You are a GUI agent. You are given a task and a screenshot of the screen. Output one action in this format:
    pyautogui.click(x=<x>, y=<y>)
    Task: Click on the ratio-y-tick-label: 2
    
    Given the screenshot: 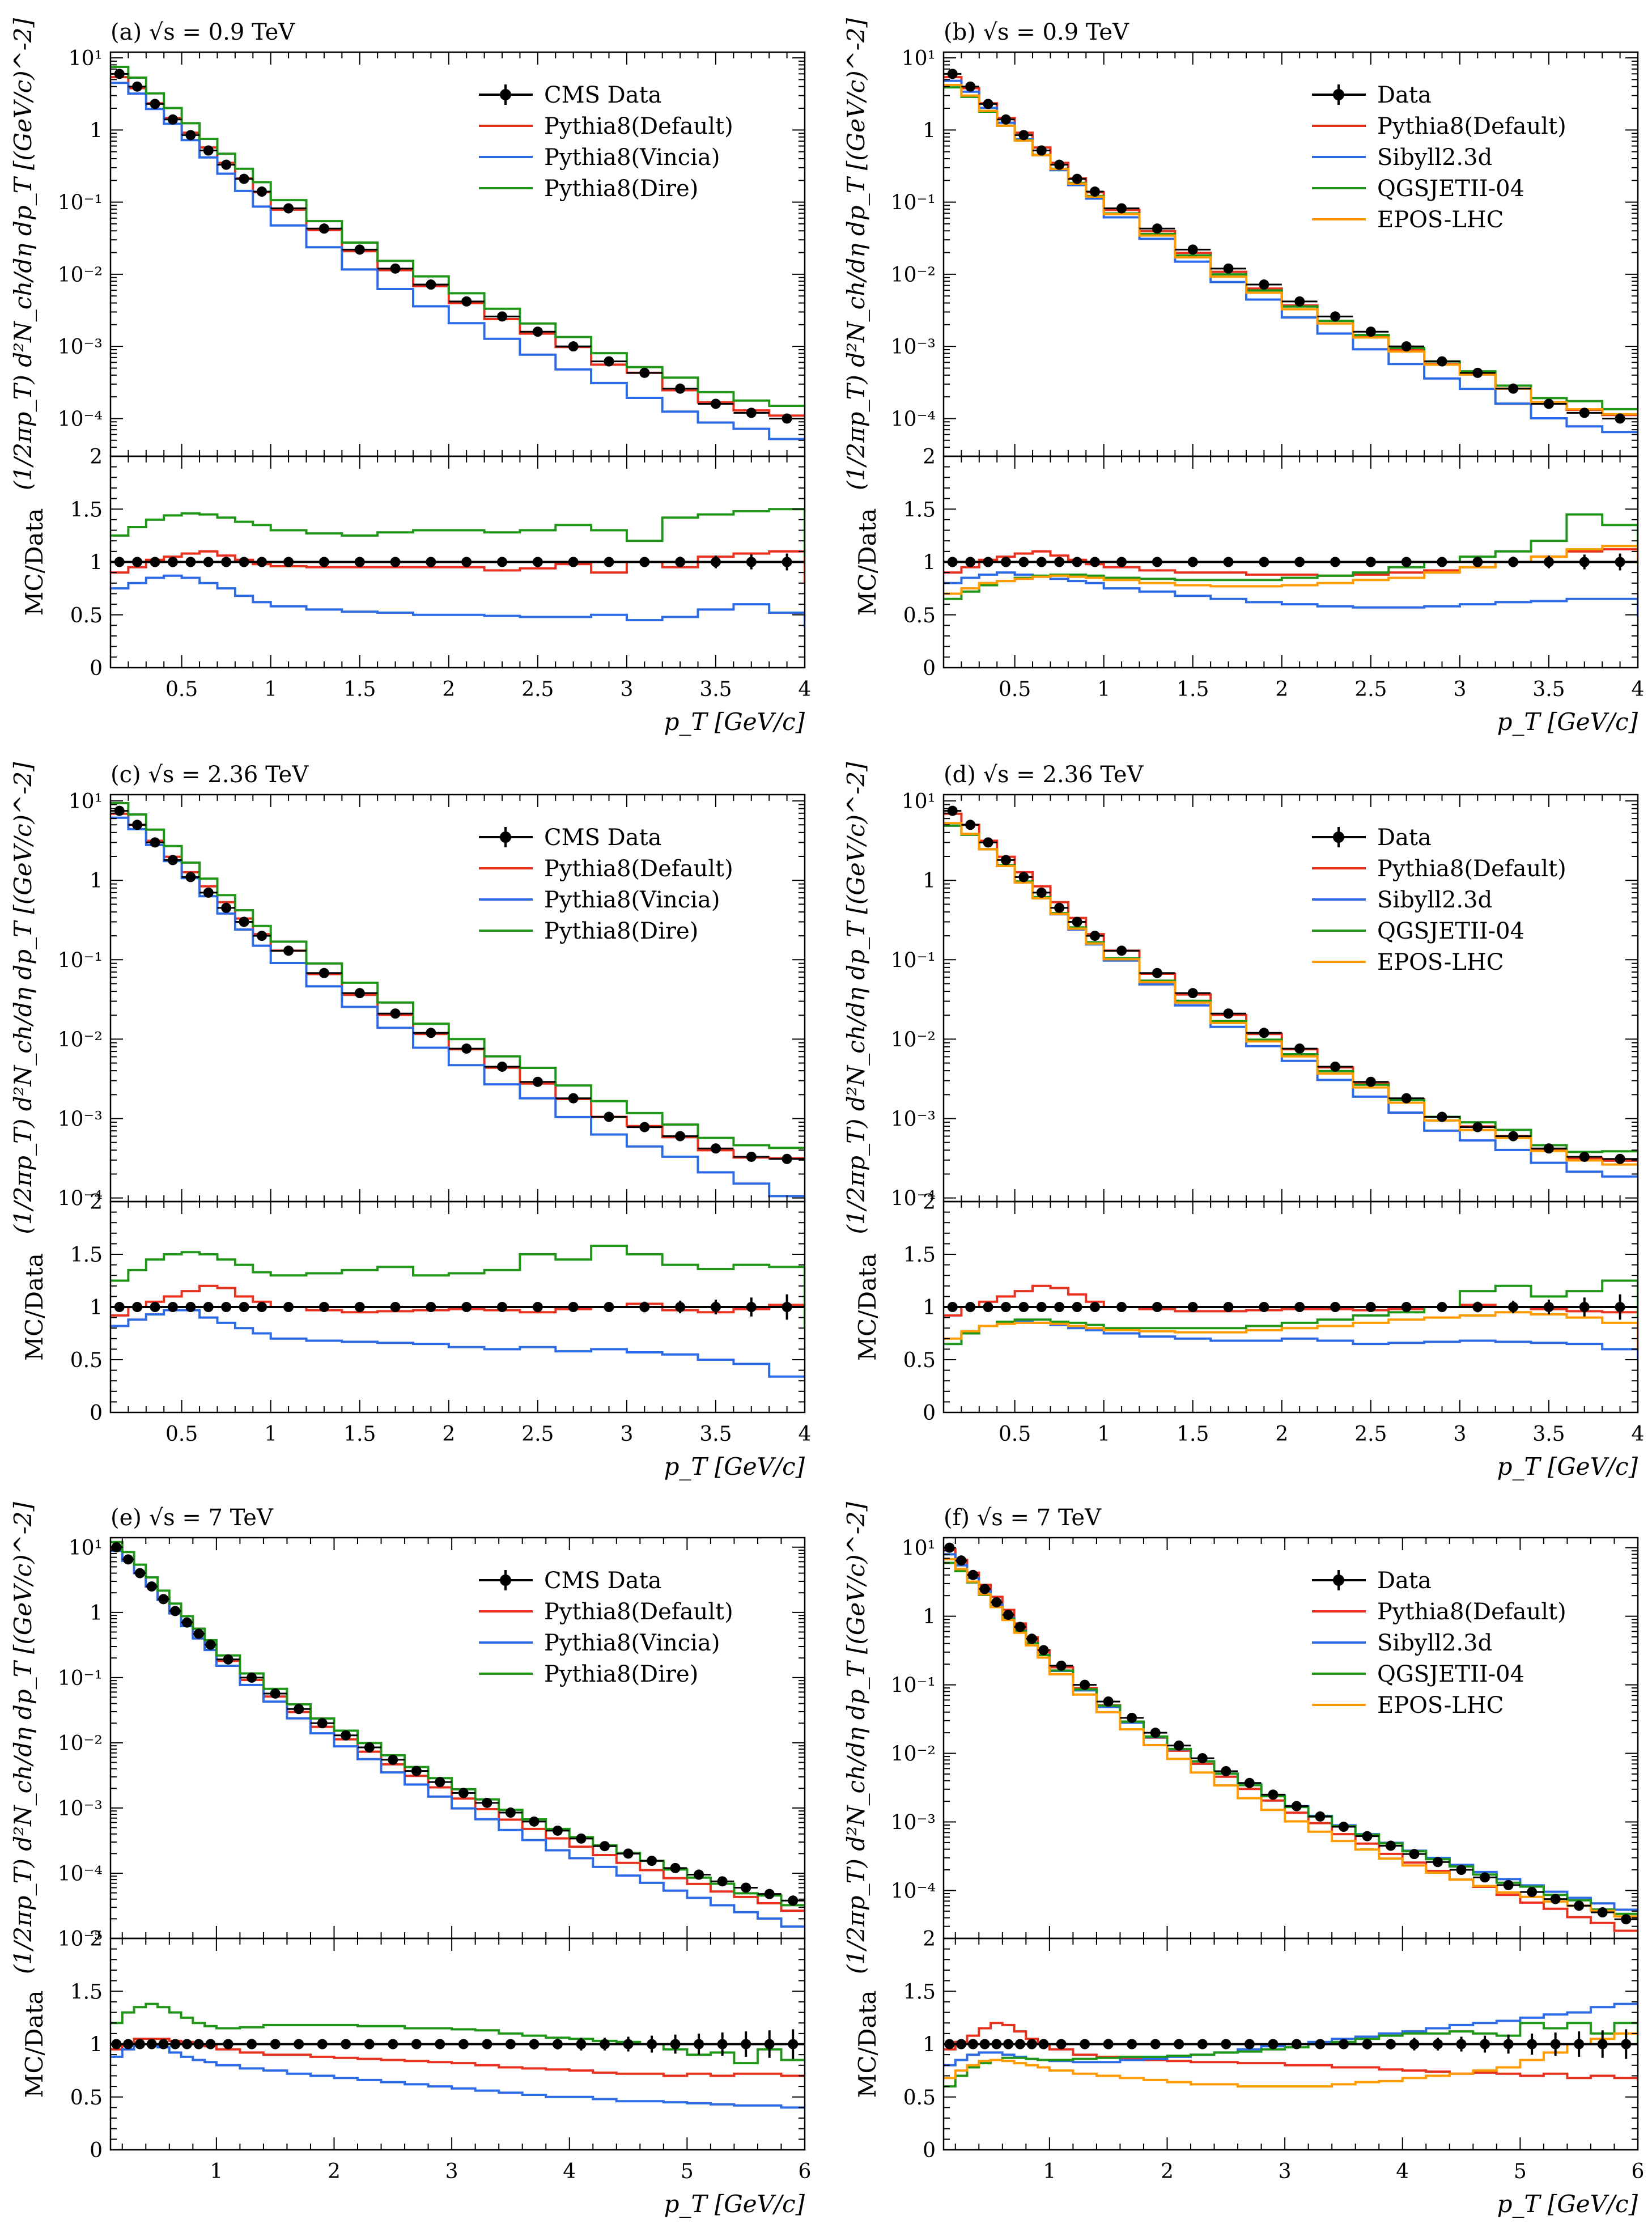 What is the action you would take?
    pyautogui.click(x=96, y=1939)
    